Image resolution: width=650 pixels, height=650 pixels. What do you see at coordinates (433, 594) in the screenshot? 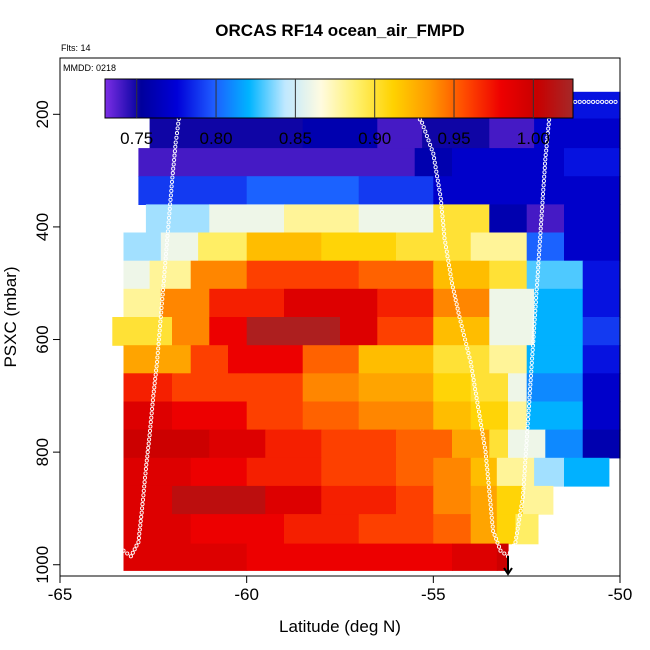
I see `x-tick-label: -55` at bounding box center [433, 594].